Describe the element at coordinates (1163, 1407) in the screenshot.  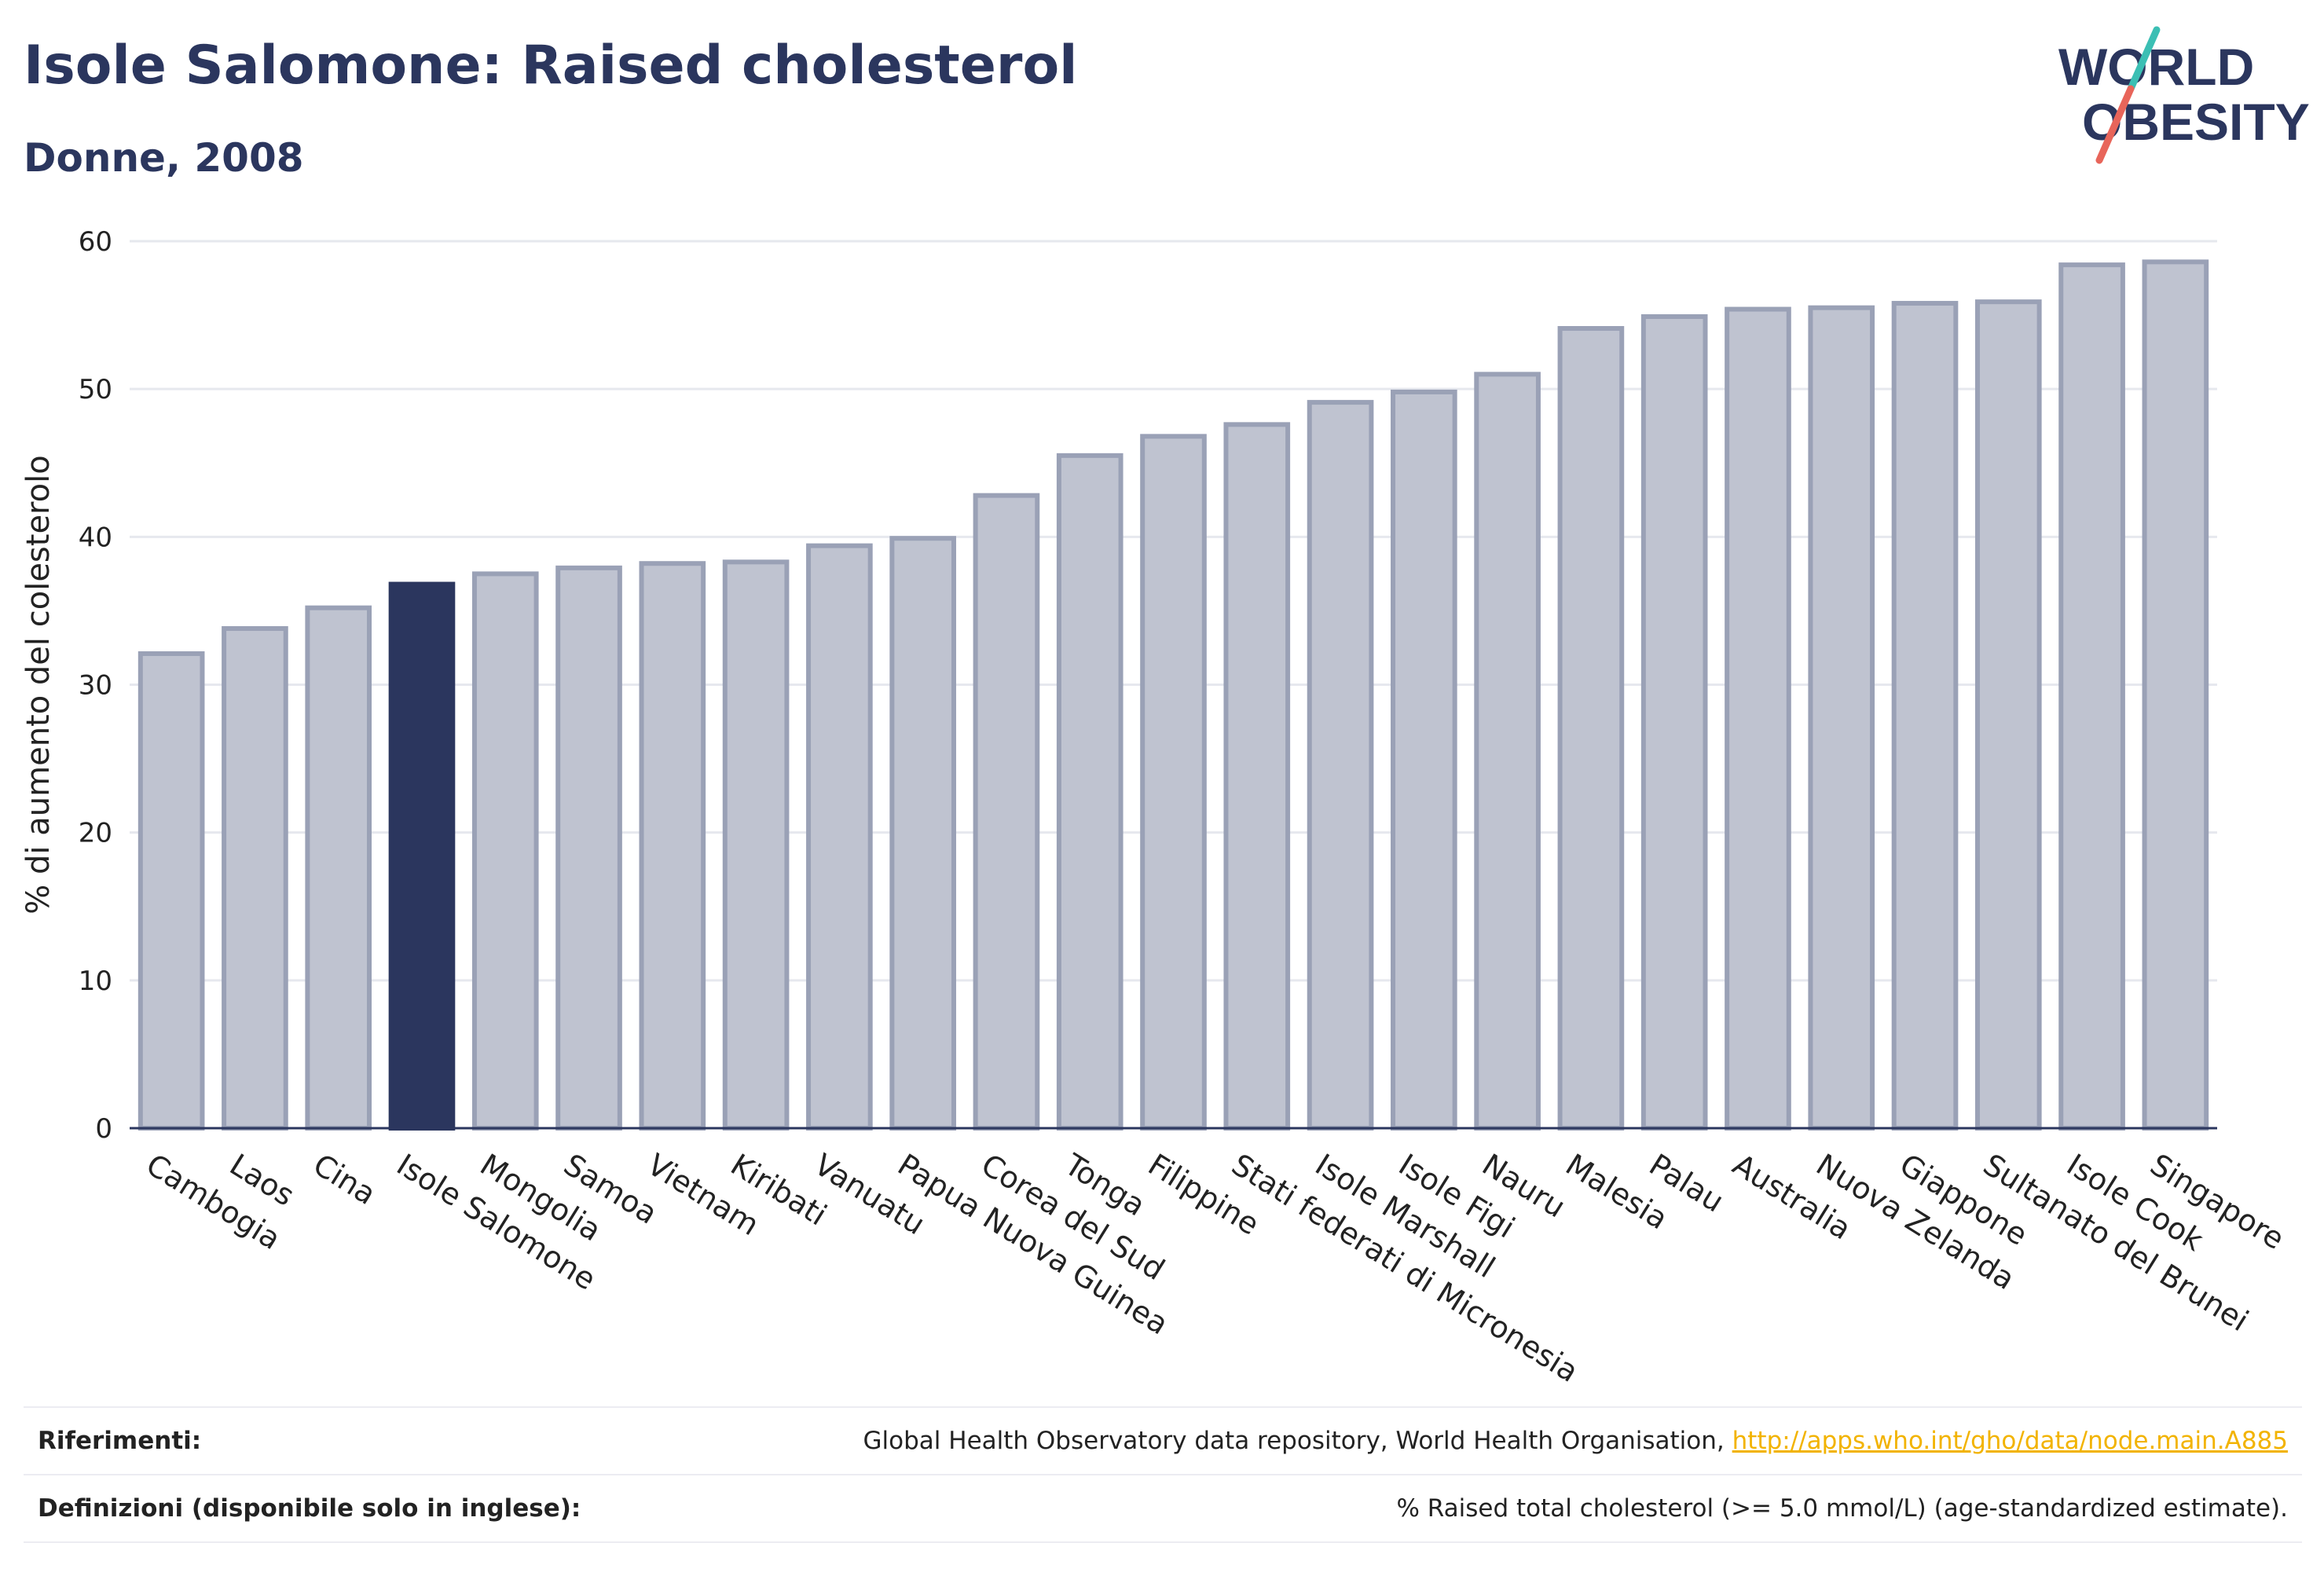
I see `footer-divider-top` at that location.